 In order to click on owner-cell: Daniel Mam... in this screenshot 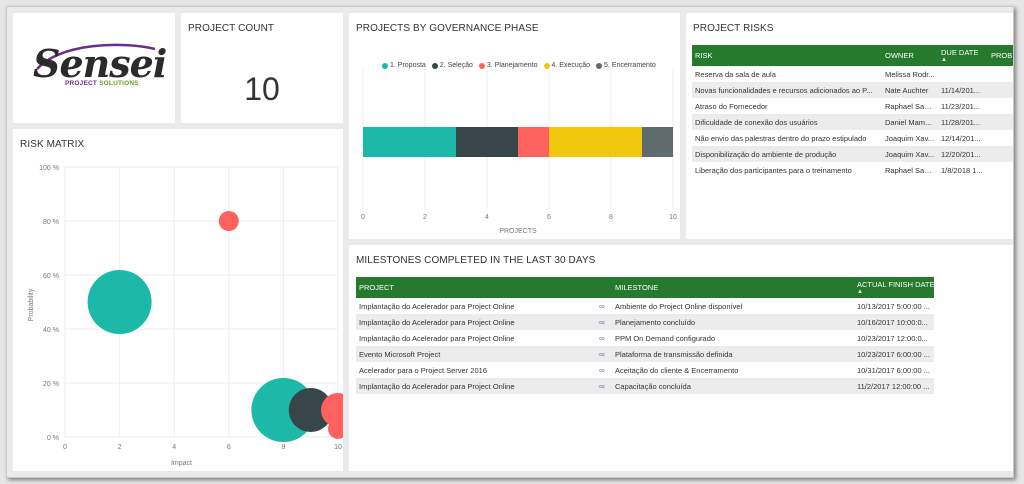, I will do `click(910, 122)`.